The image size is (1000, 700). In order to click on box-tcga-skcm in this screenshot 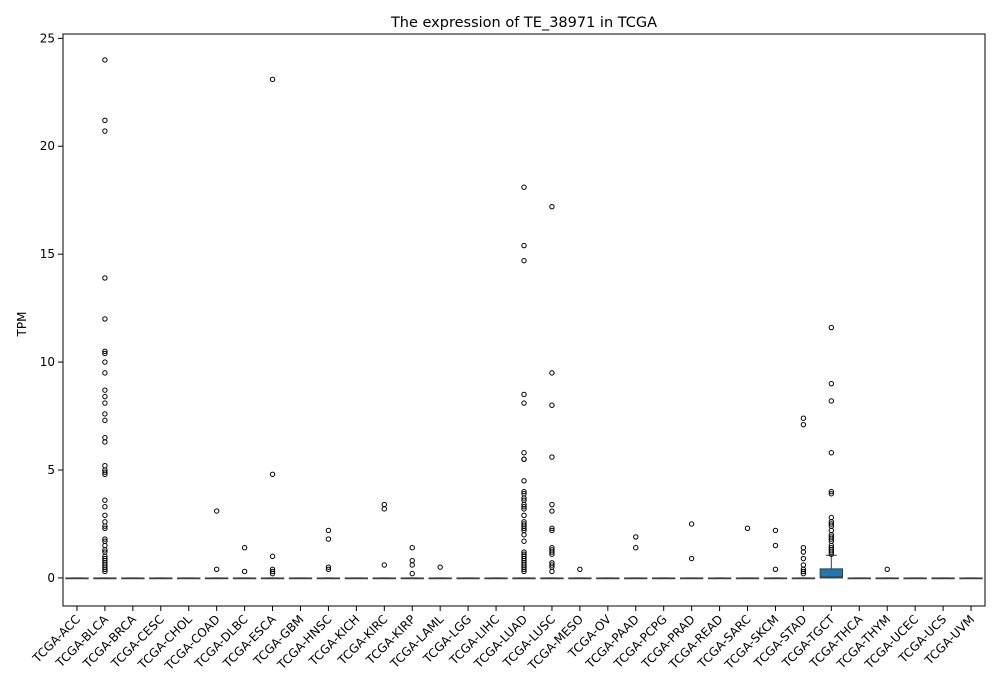, I will do `click(775, 553)`.